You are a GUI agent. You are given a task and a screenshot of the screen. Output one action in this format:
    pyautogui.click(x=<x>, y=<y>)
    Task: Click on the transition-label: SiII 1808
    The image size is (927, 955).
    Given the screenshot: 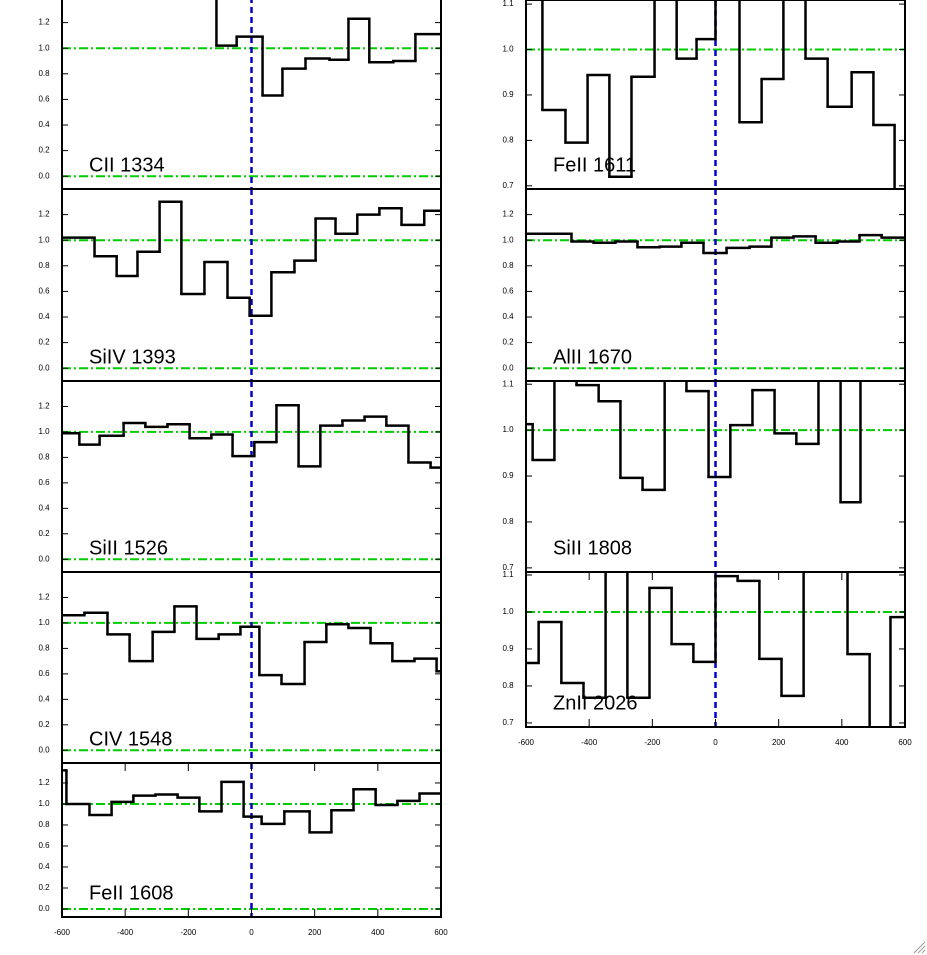 What is the action you would take?
    pyautogui.click(x=592, y=548)
    